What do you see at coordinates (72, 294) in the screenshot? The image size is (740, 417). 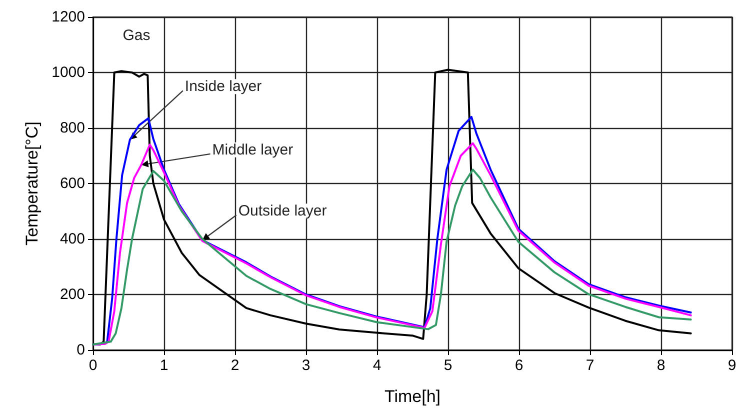 I see `y-tick-label: 200` at bounding box center [72, 294].